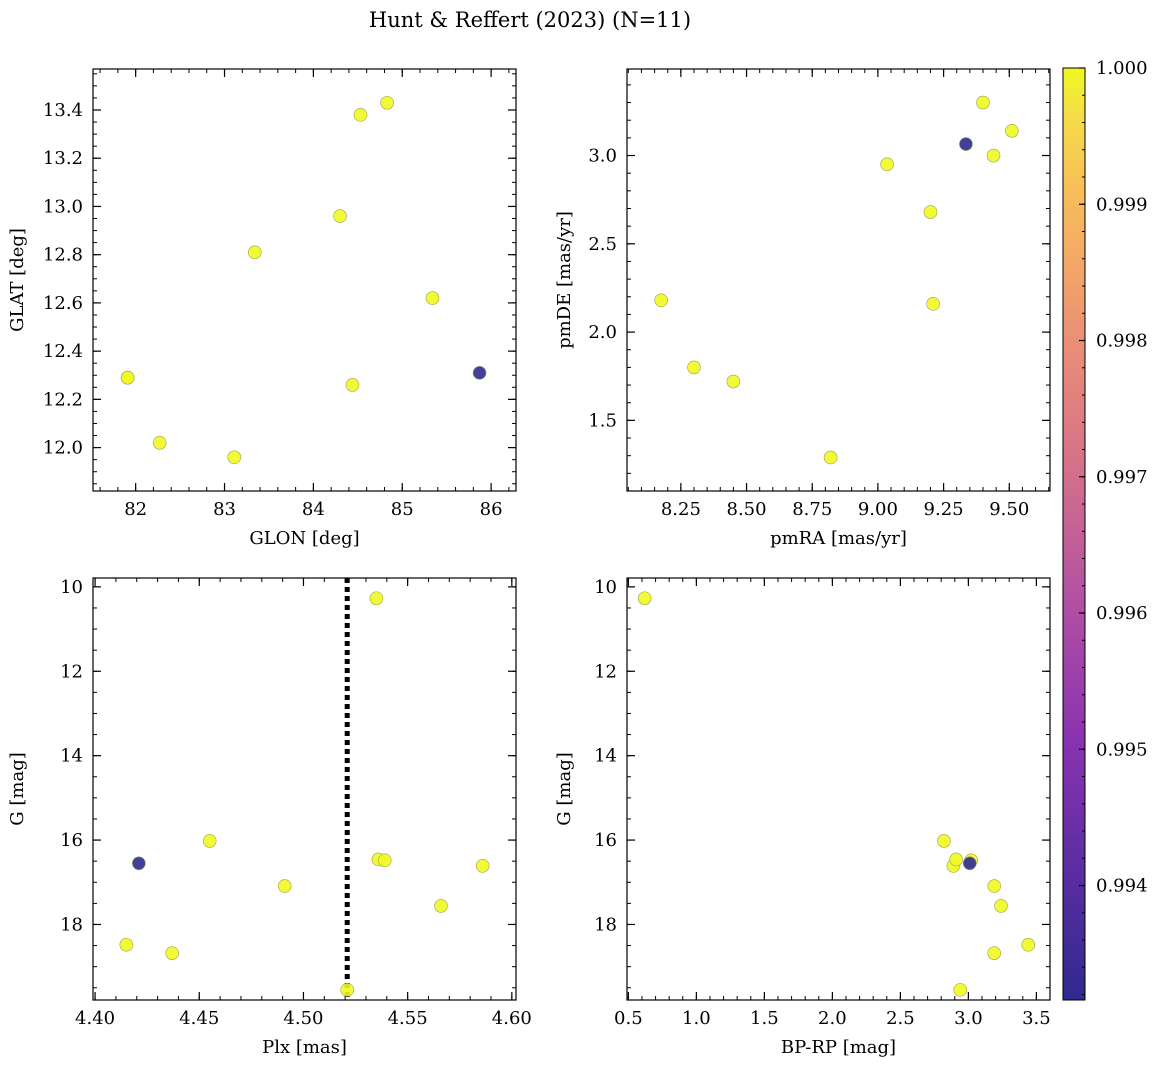 This screenshot has height=1068, width=1161. What do you see at coordinates (402, 509) in the screenshot?
I see `x-tick-label: 85` at bounding box center [402, 509].